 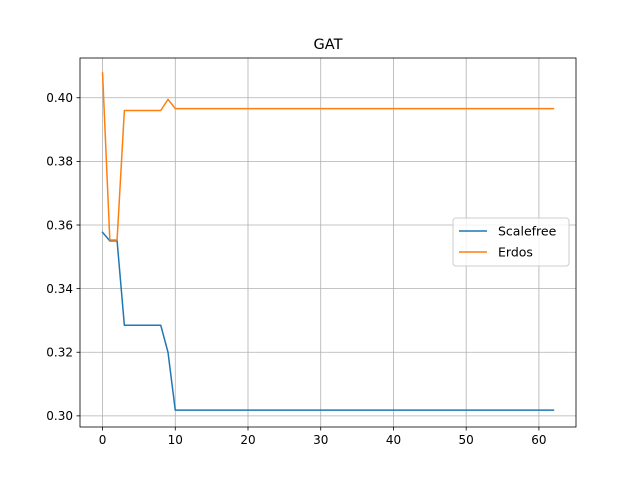 What do you see at coordinates (103, 440) in the screenshot?
I see `x-tick-label: 0` at bounding box center [103, 440].